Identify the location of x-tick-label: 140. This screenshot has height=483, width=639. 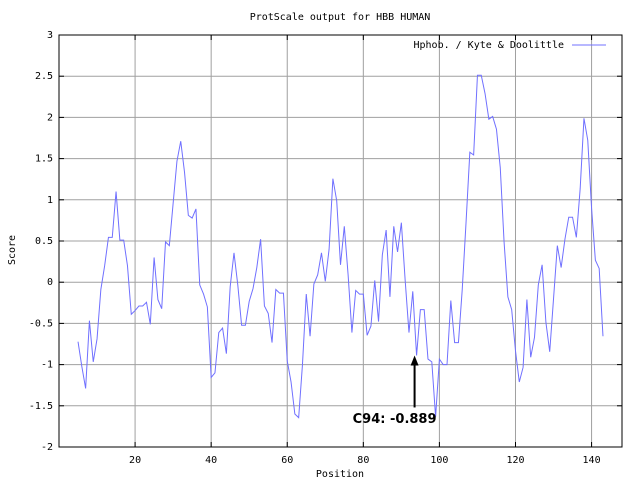
(592, 460).